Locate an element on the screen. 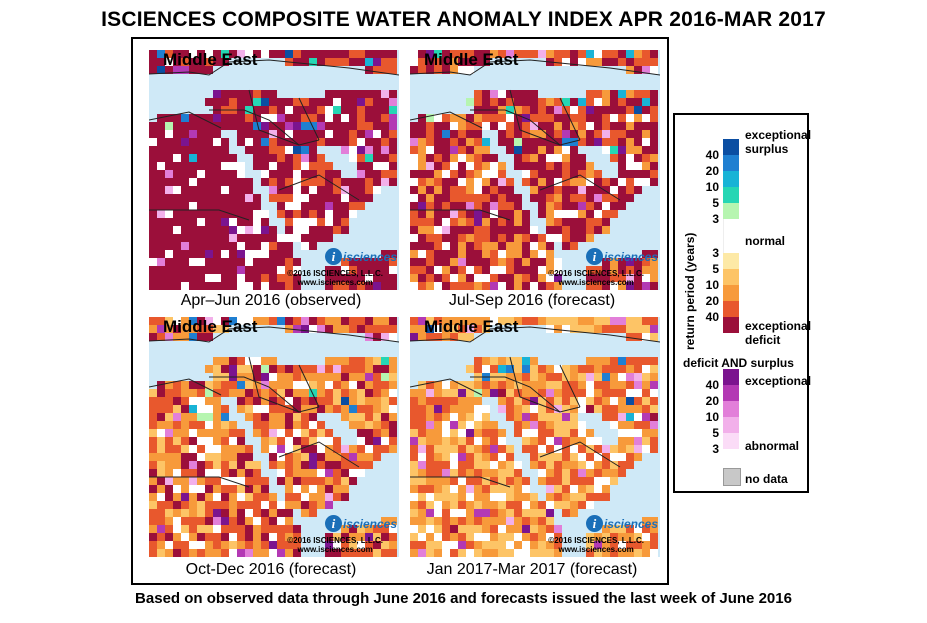 Image resolution: width=927 pixels, height=623 pixels. country-border is located at coordinates (535, 384).